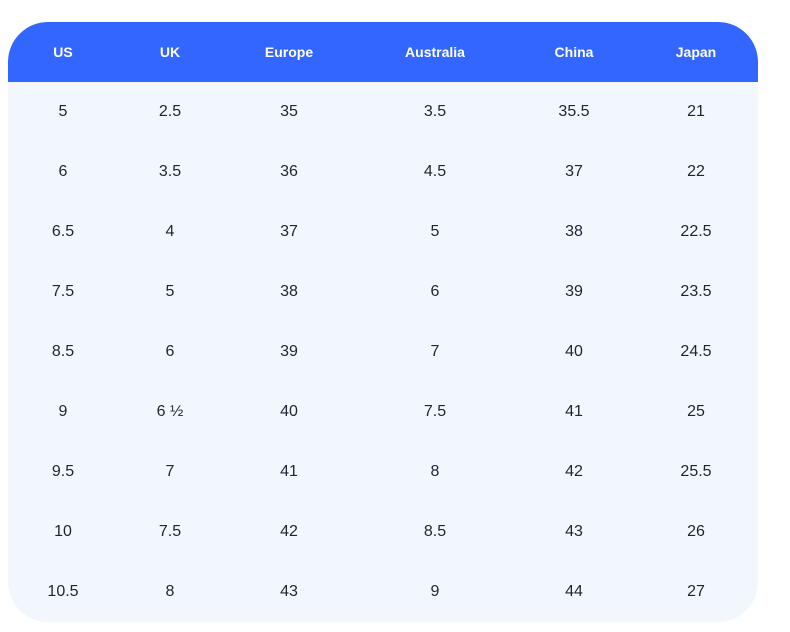  Describe the element at coordinates (696, 531) in the screenshot. I see `table-cell: 26` at that location.